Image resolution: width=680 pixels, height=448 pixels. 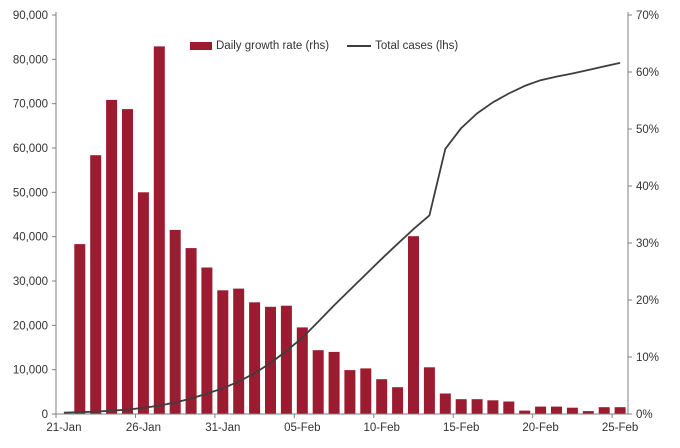 I want to click on legend-item-total-cases: Total cases (lhs), so click(x=402, y=46).